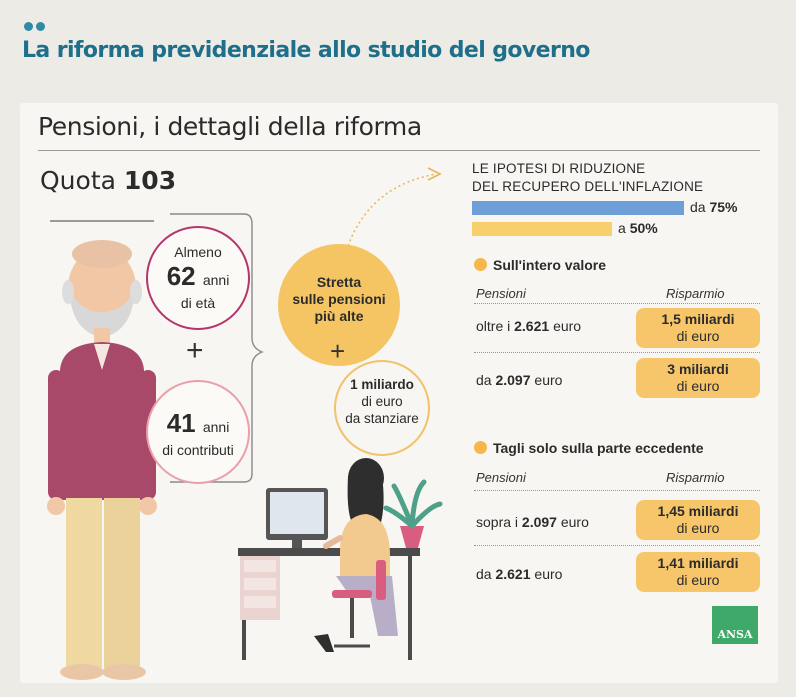  I want to click on quota-label: Quota 103, so click(108, 180).